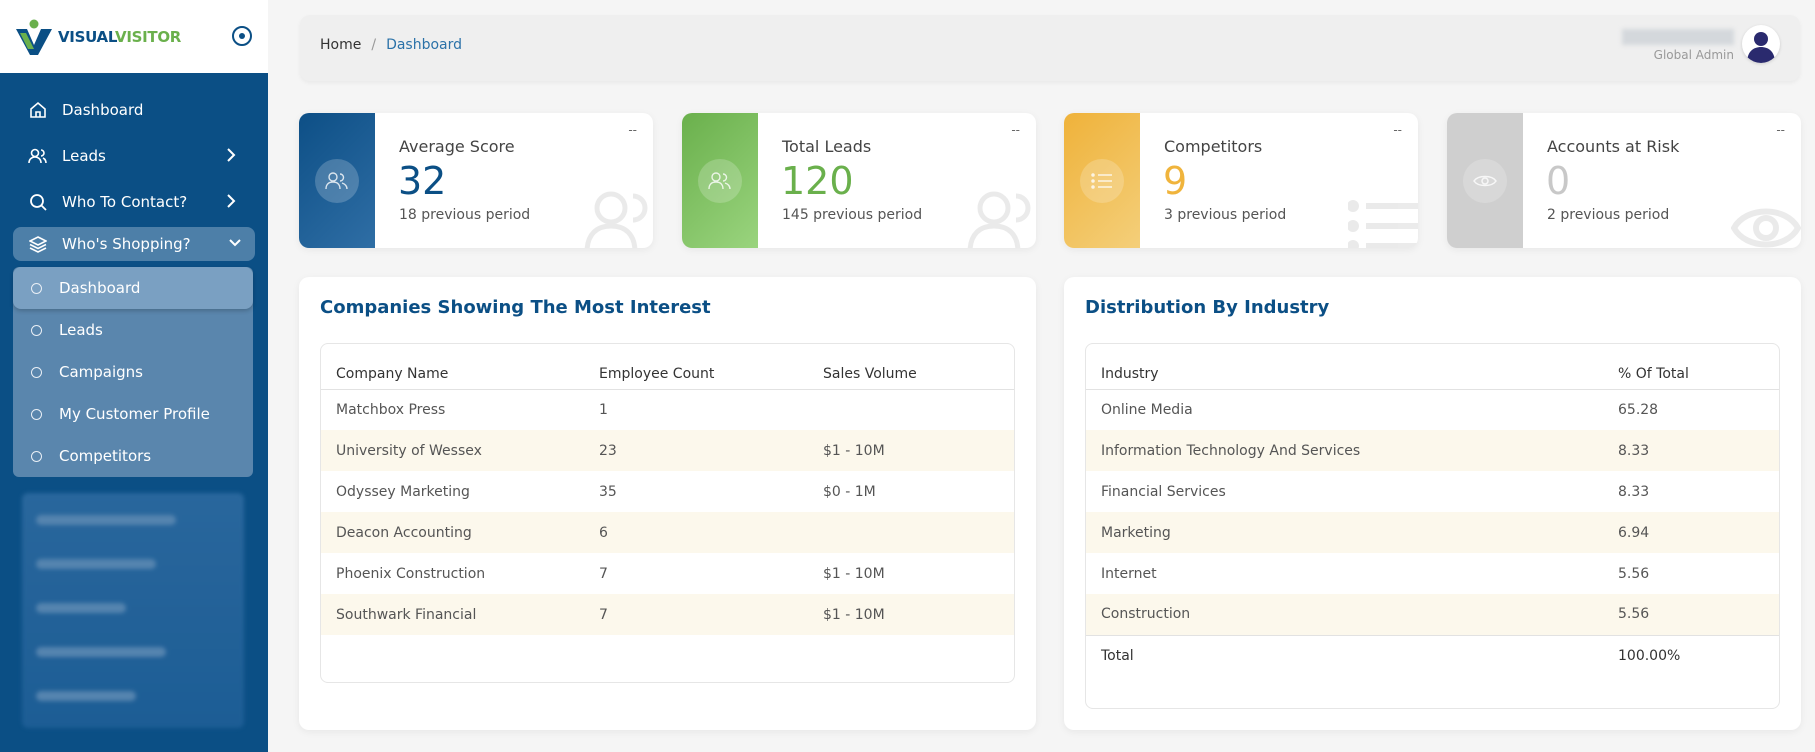  I want to click on stat-previous: 2 previous period, so click(1608, 215).